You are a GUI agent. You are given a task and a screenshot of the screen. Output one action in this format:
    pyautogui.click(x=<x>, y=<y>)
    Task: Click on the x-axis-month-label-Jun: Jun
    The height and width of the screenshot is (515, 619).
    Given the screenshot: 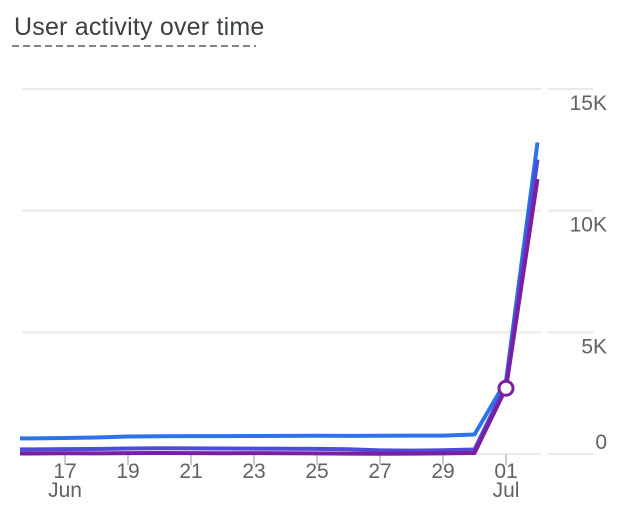 What is the action you would take?
    pyautogui.click(x=65, y=490)
    